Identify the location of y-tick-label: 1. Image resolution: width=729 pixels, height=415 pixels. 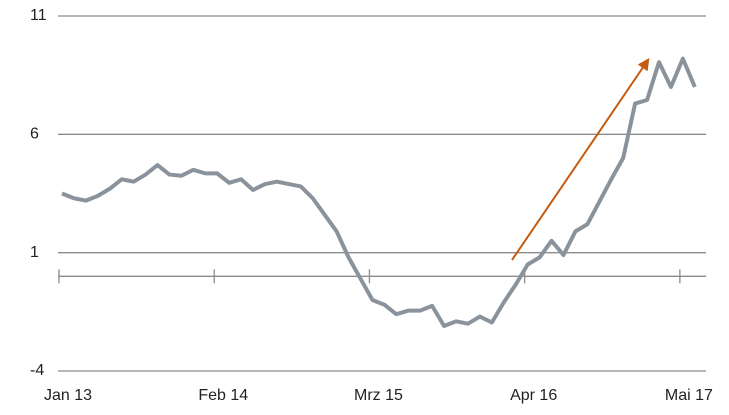
(34, 252).